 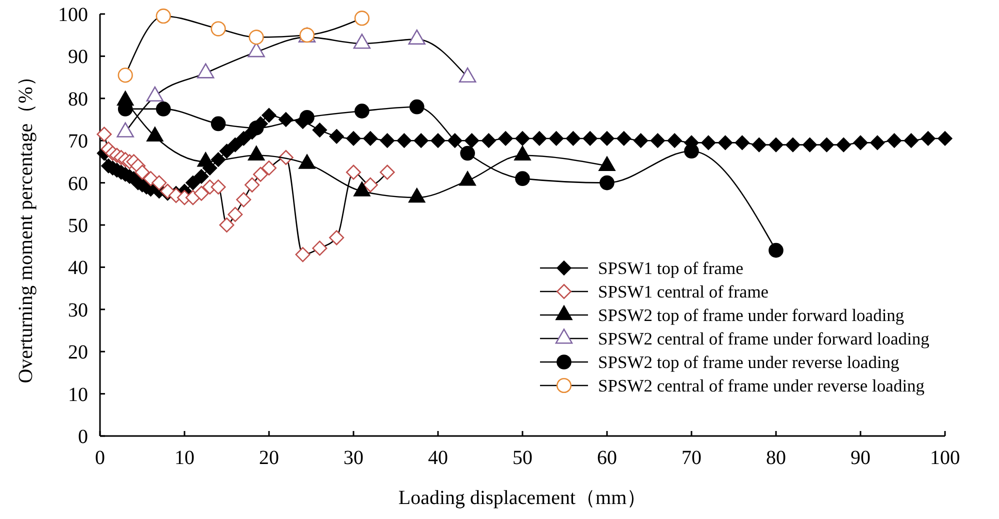 What do you see at coordinates (78, 395) in the screenshot?
I see `y-tick-label: 10` at bounding box center [78, 395].